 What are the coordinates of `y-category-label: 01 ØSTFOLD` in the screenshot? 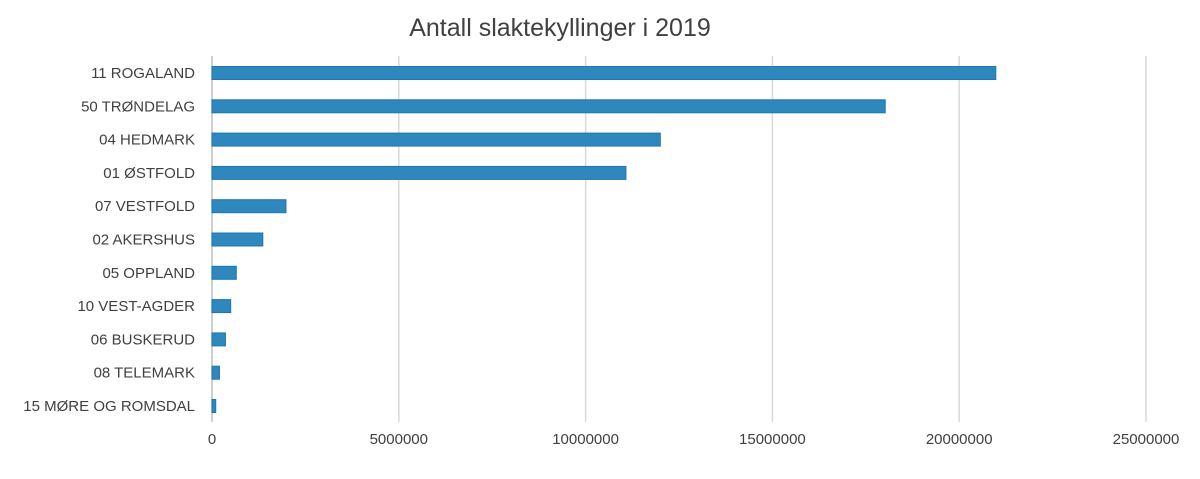 It's located at (149, 173).